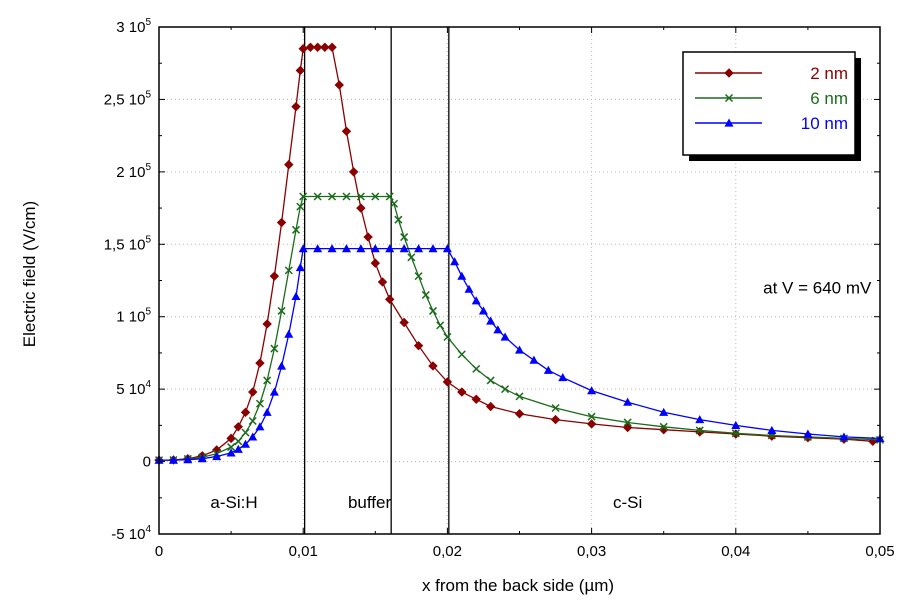 Image resolution: width=904 pixels, height=603 pixels. I want to click on legend: 2 nm 6 nm 10 nm, so click(771, 106).